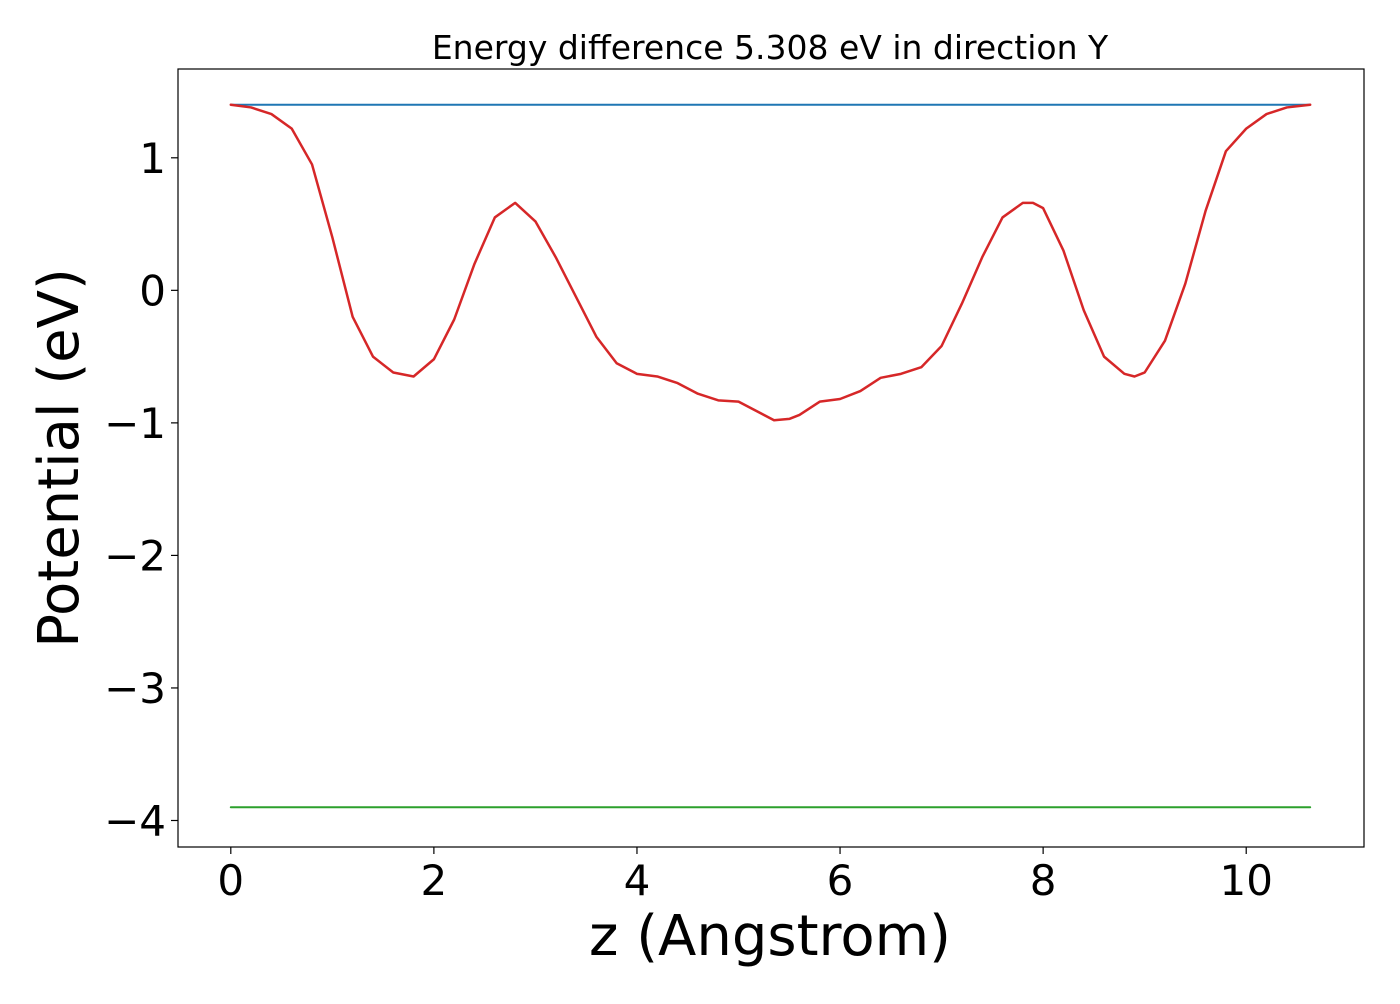 This screenshot has width=1400, height=1004. Describe the element at coordinates (637, 880) in the screenshot. I see `x-tick-label: 4` at that location.